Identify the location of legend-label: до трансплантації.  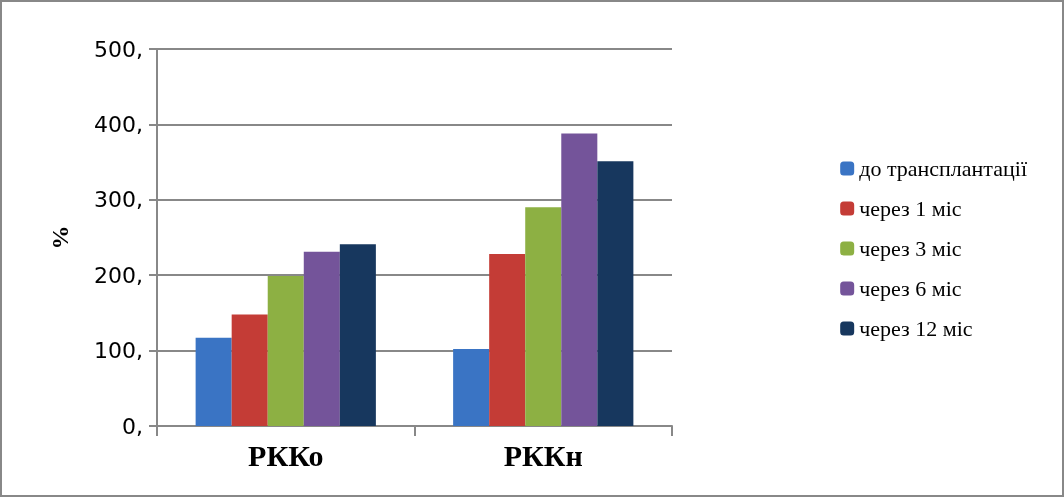
(943, 168).